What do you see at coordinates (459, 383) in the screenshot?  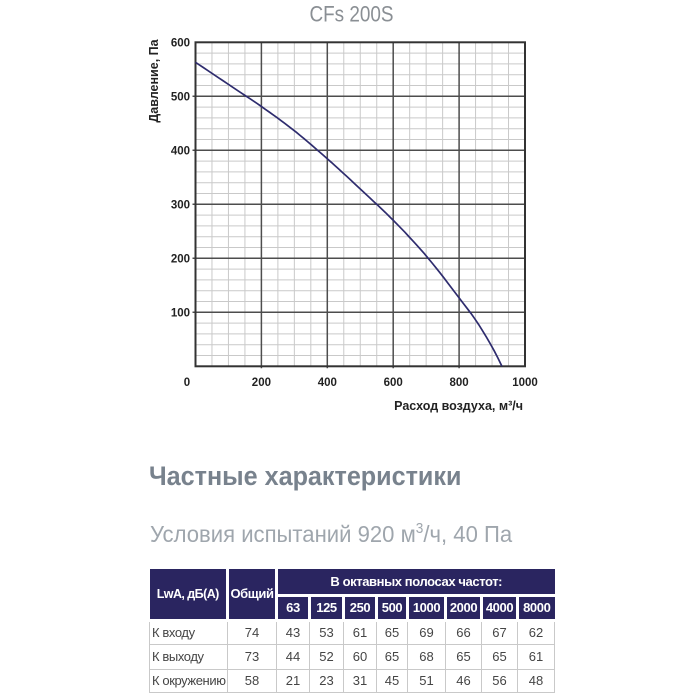 I see `svg-text: 800` at bounding box center [459, 383].